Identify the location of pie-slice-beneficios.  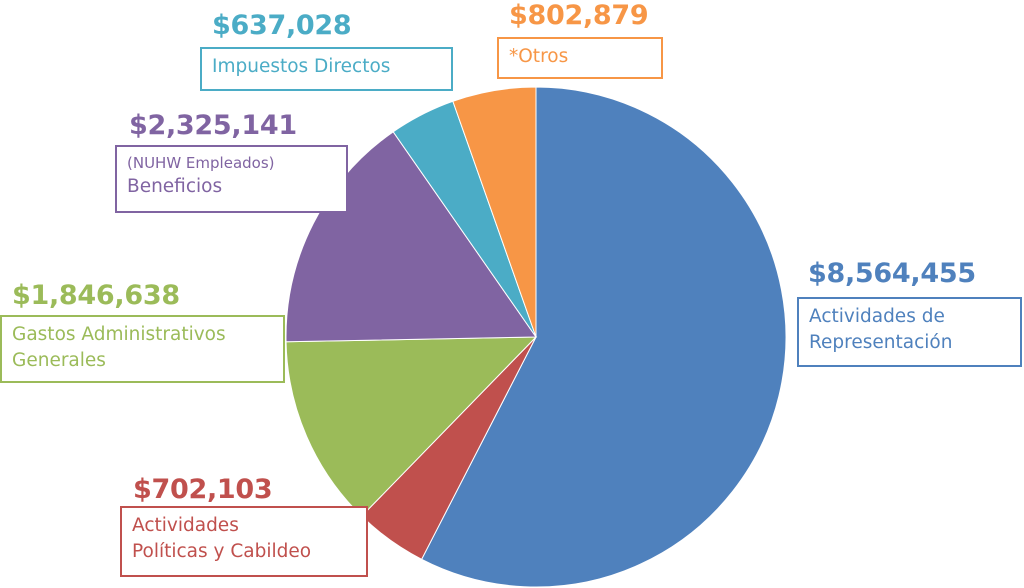
(411, 237).